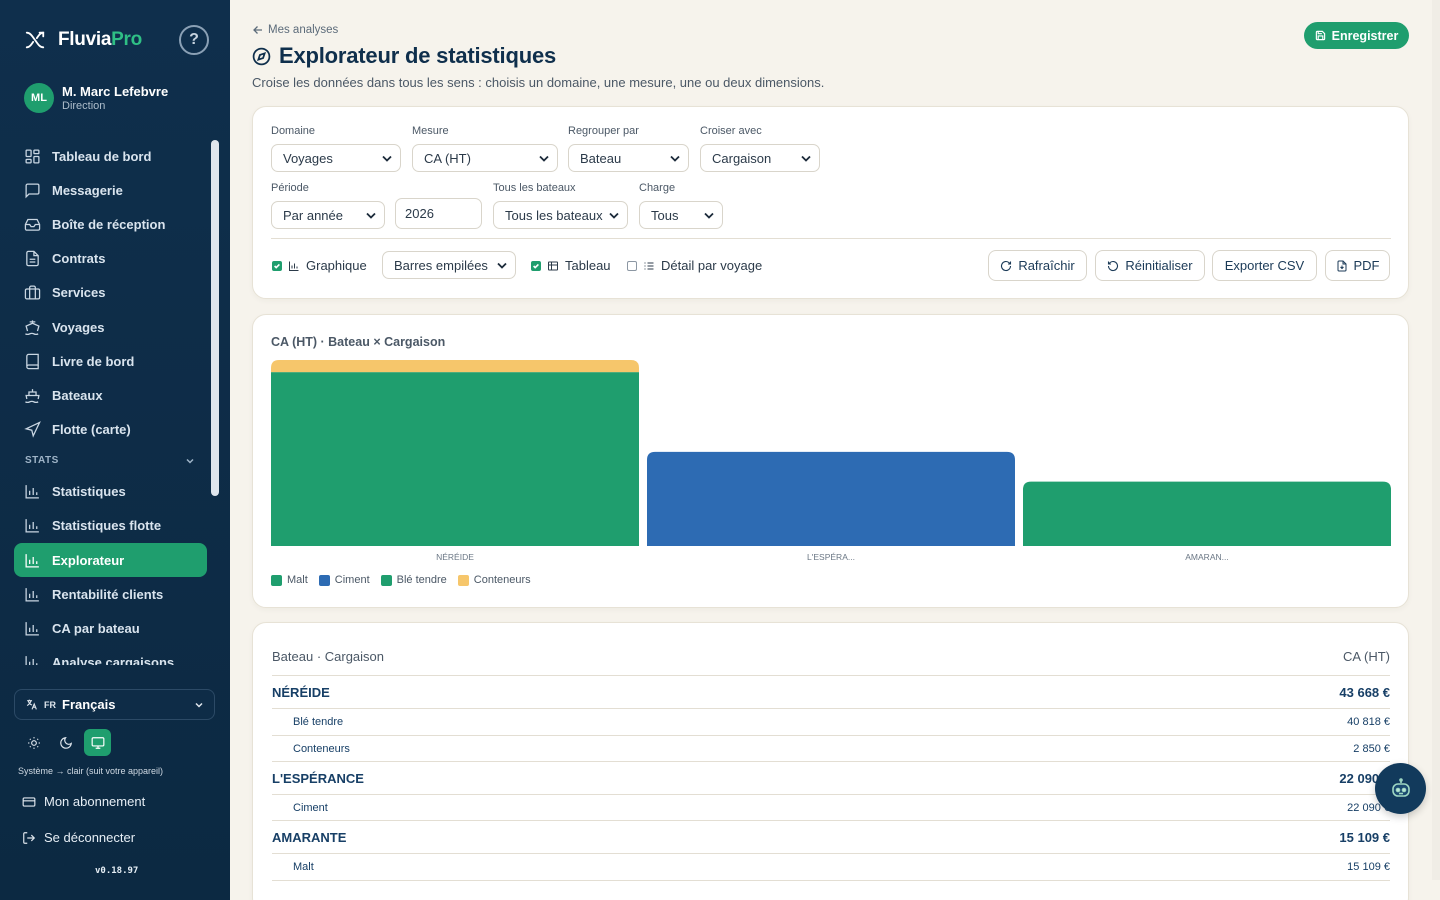 The height and width of the screenshot is (900, 1440). I want to click on user-profile: ML M. Marc Lefebvre Direction, so click(96, 98).